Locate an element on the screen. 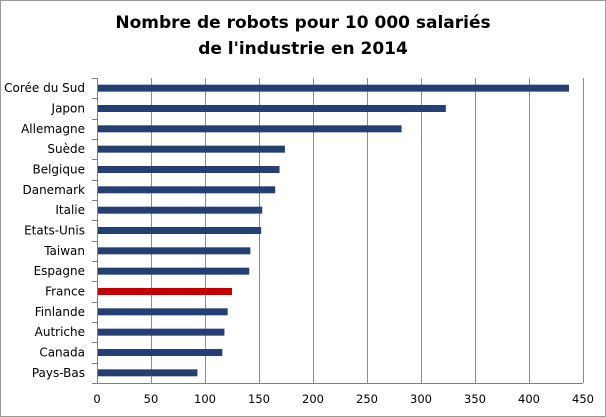 The image size is (606, 417). x-tick-label-150: 150 is located at coordinates (259, 399).